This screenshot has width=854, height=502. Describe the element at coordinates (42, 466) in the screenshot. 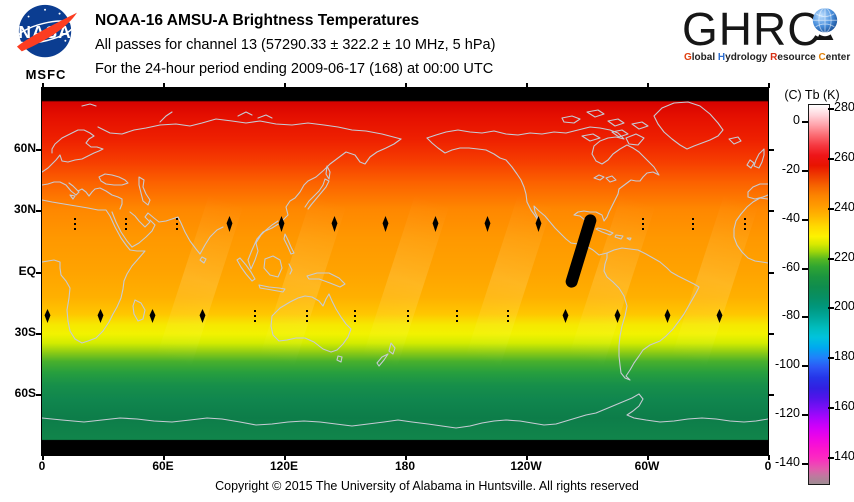

I see `lon-label-0: 0` at that location.